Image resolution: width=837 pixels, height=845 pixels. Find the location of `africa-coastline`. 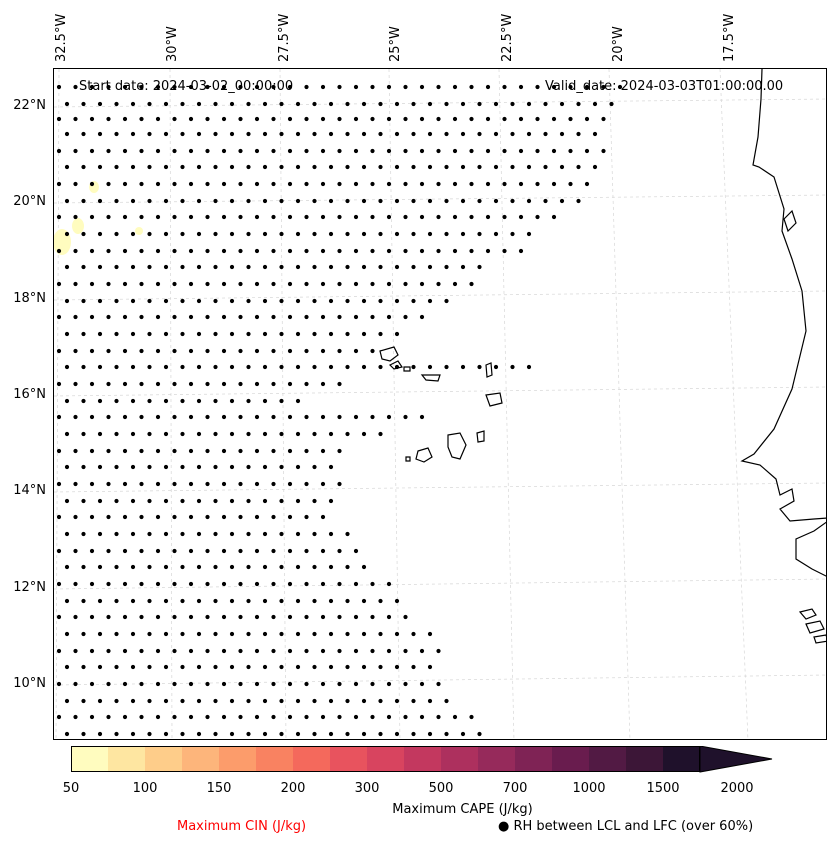

africa-coastline is located at coordinates (783, 295).